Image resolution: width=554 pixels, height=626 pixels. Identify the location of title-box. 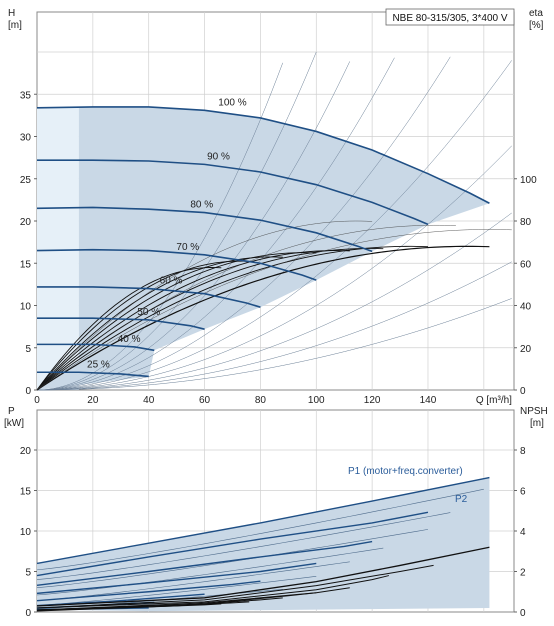
(450, 17).